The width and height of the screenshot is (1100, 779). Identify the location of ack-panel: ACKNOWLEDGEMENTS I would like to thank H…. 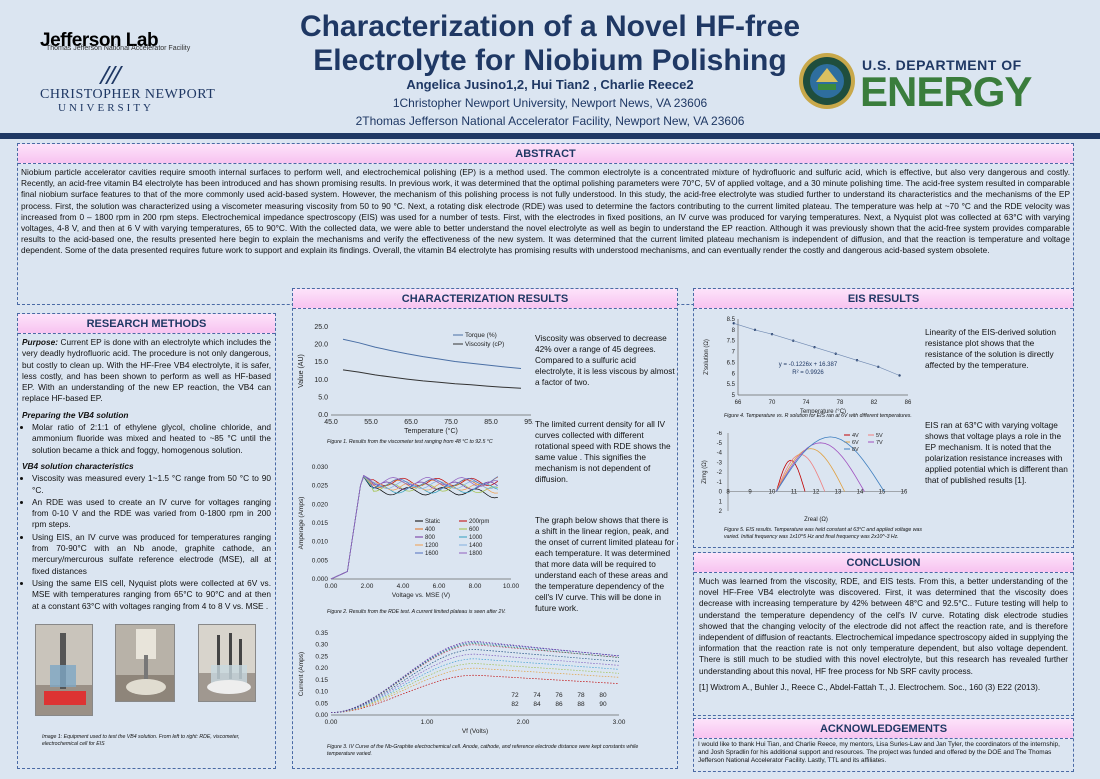
(883, 745).